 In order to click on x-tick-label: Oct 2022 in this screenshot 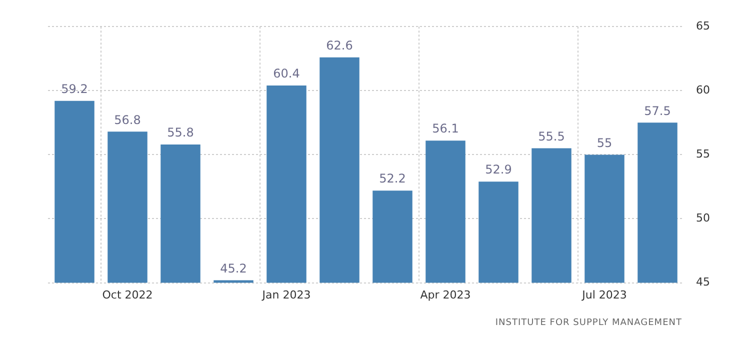, I will do `click(127, 295)`.